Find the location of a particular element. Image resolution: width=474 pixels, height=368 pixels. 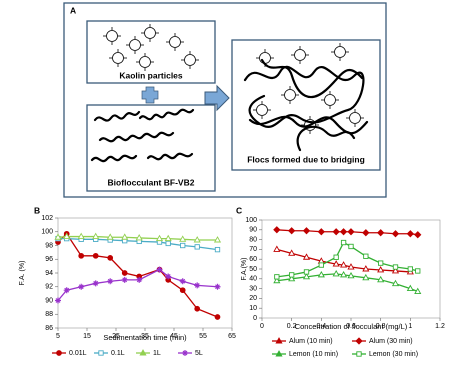

x-axis-label: Concentration of flocculant (mg/L) is located at coordinates (351, 326).